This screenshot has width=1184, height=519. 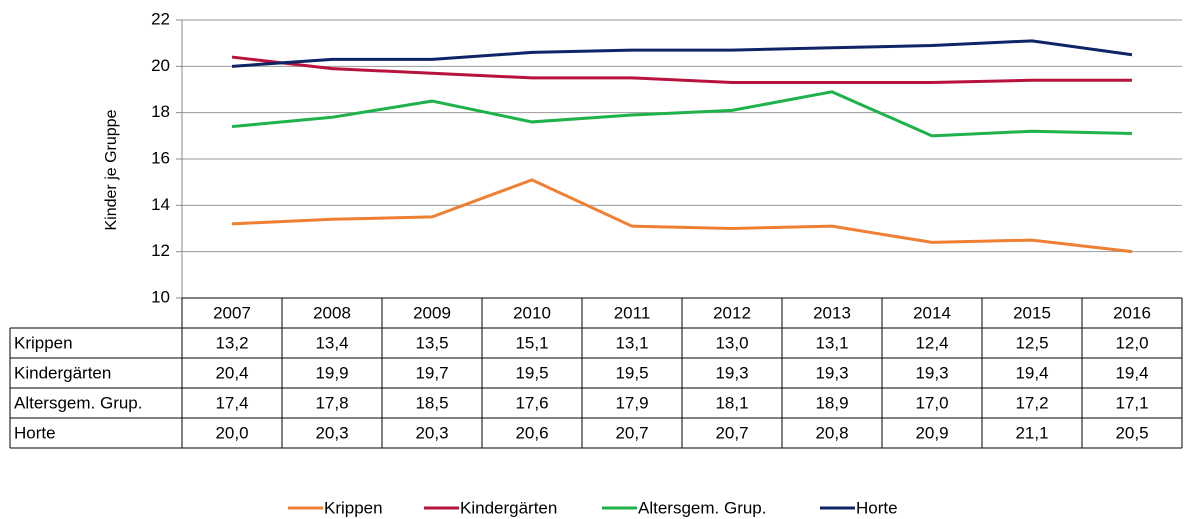 What do you see at coordinates (877, 507) in the screenshot?
I see `legend-label: Horte` at bounding box center [877, 507].